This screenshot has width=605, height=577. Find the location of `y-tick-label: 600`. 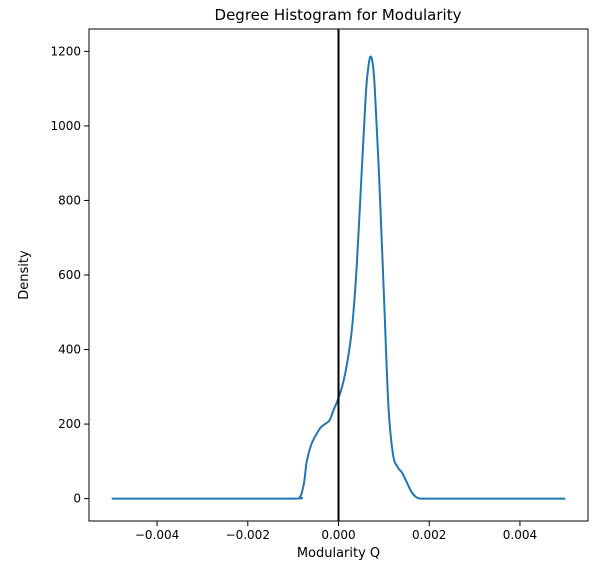

y-tick-label: 600 is located at coordinates (69, 275).